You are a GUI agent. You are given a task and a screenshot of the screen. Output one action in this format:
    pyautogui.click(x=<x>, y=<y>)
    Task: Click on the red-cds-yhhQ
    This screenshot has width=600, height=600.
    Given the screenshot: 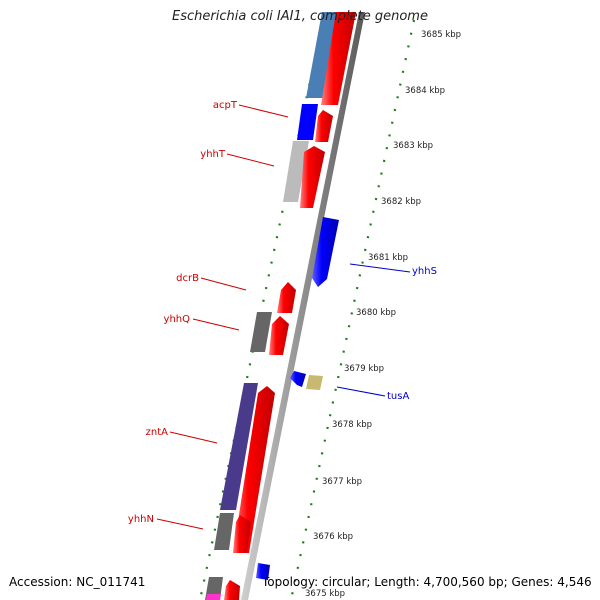 What is the action you would take?
    pyautogui.click(x=279, y=335)
    